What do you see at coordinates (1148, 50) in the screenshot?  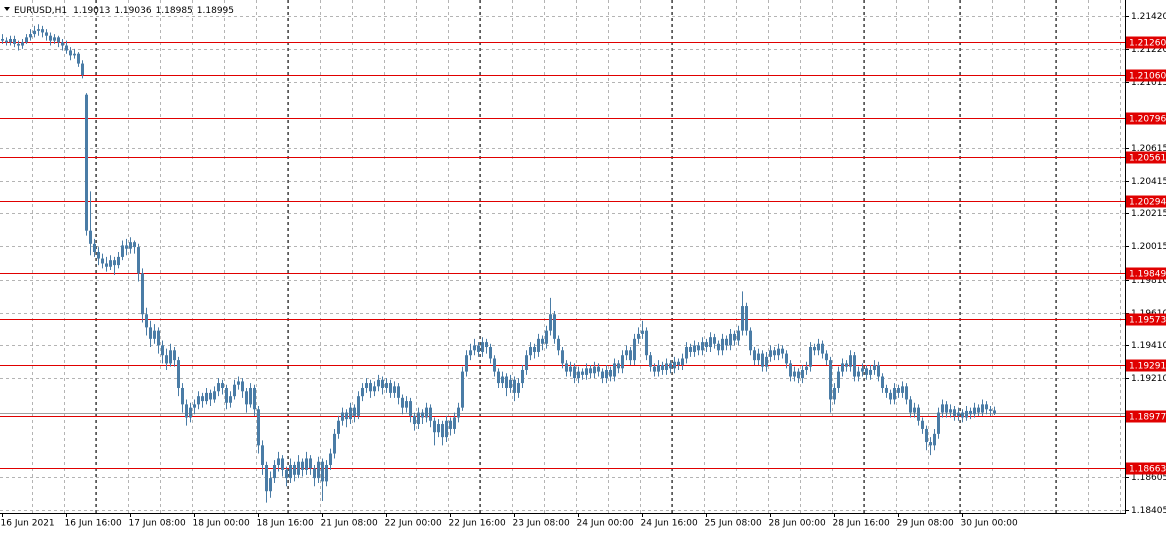 I see `y-tick-label: 1.21220` at bounding box center [1148, 50].